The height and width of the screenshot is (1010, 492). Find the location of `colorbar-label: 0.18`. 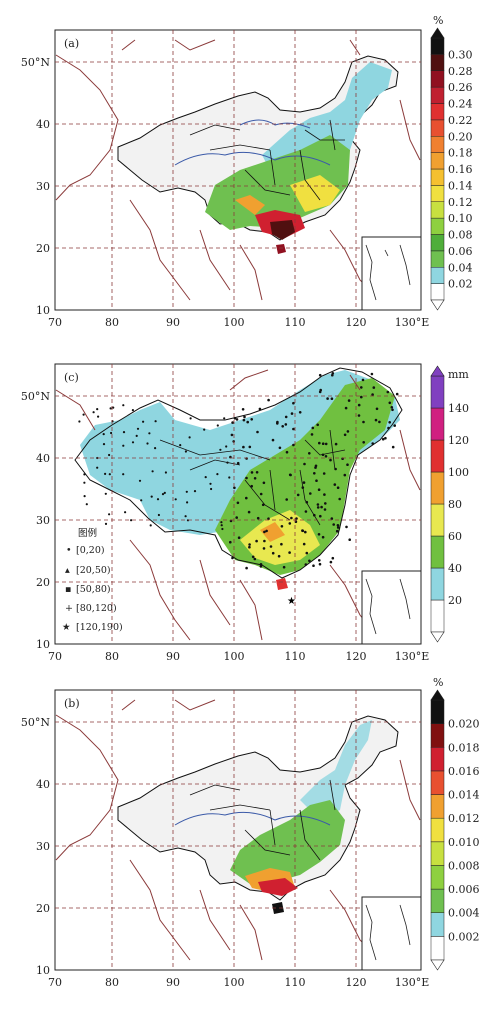

colorbar-label: 0.18 is located at coordinates (460, 153).